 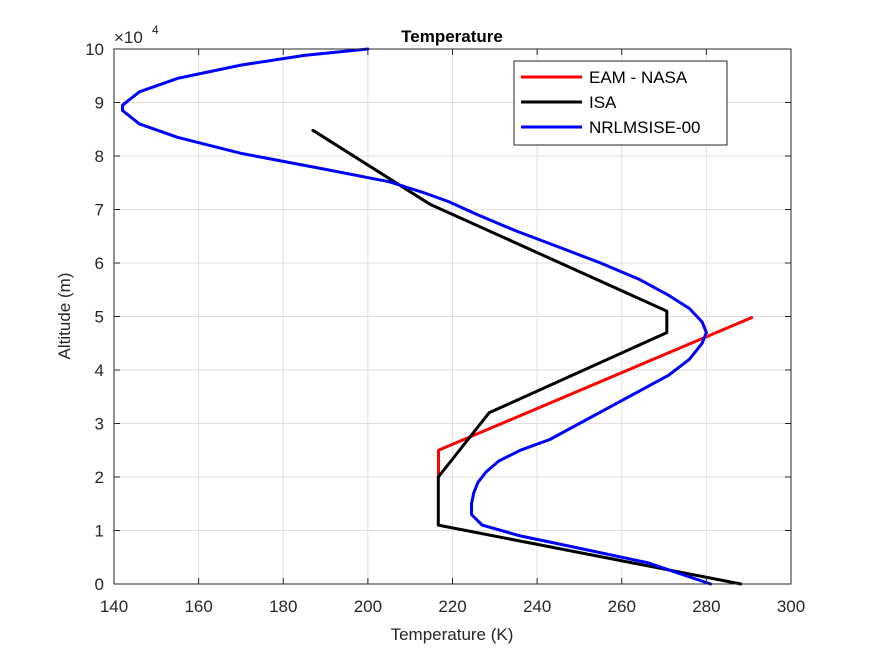 I want to click on y-tick-label: 9, so click(x=99, y=103).